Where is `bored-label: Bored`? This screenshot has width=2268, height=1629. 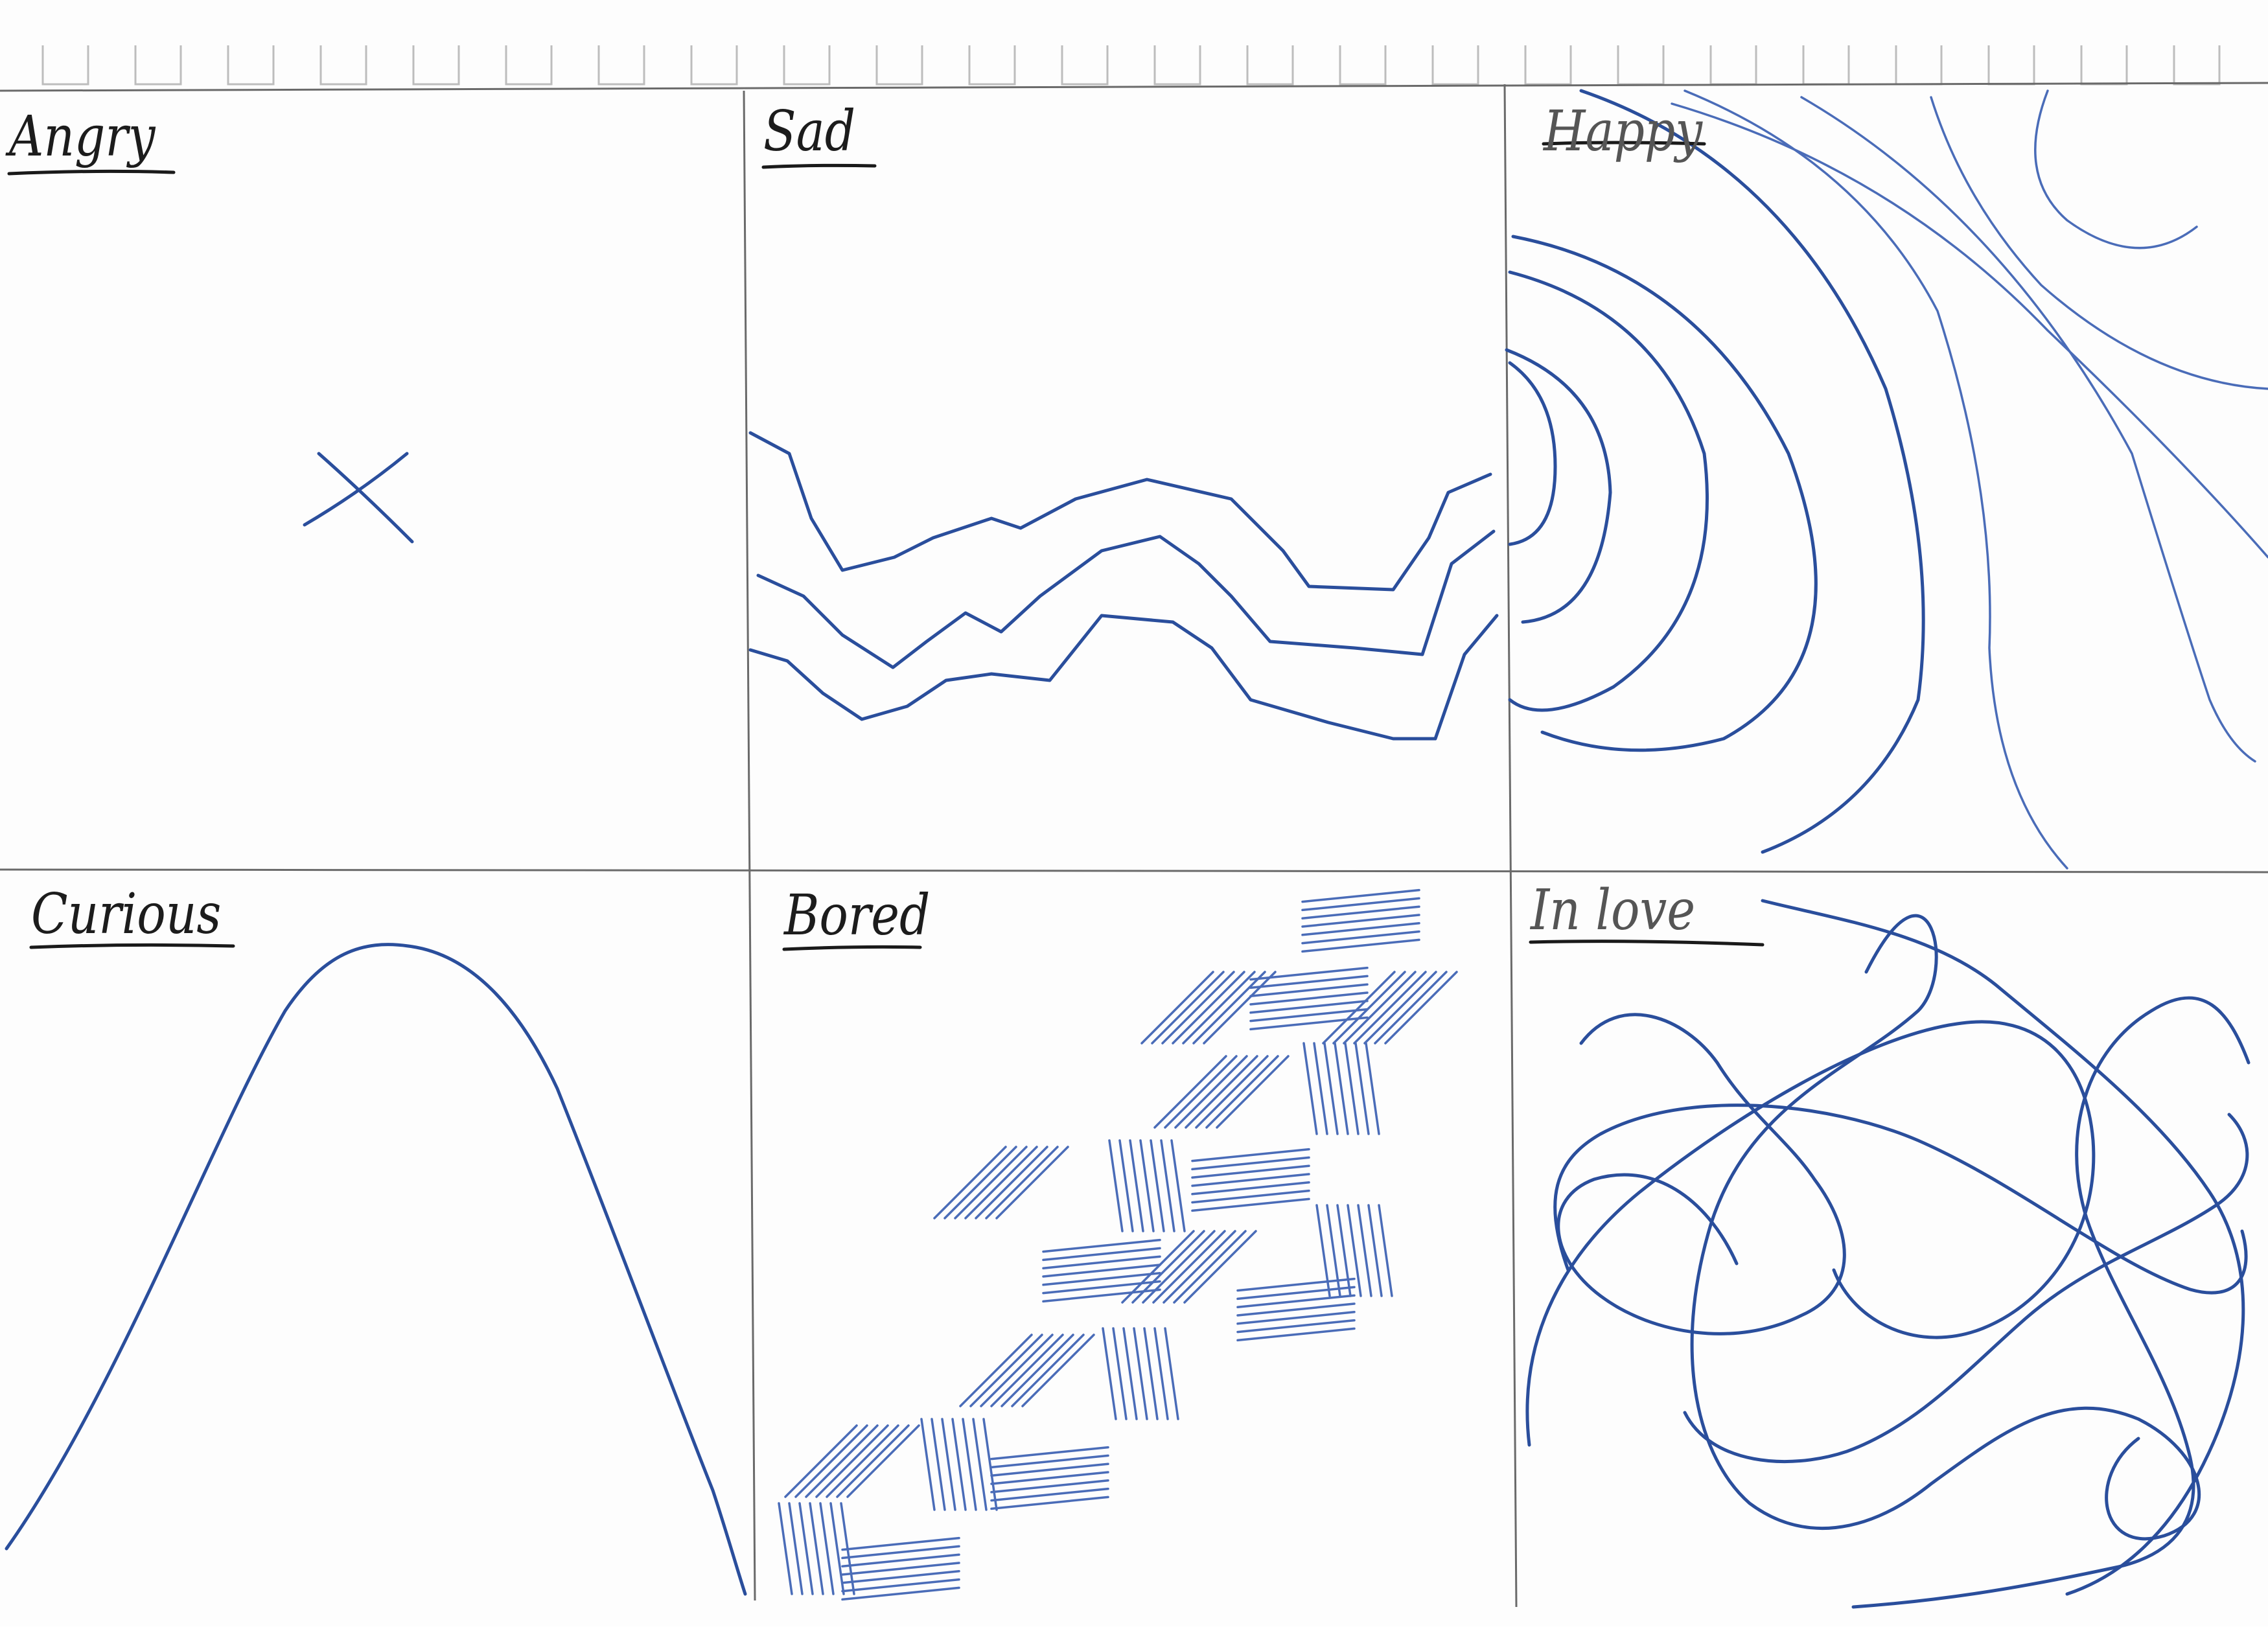 bored-label: Bored is located at coordinates (858, 915).